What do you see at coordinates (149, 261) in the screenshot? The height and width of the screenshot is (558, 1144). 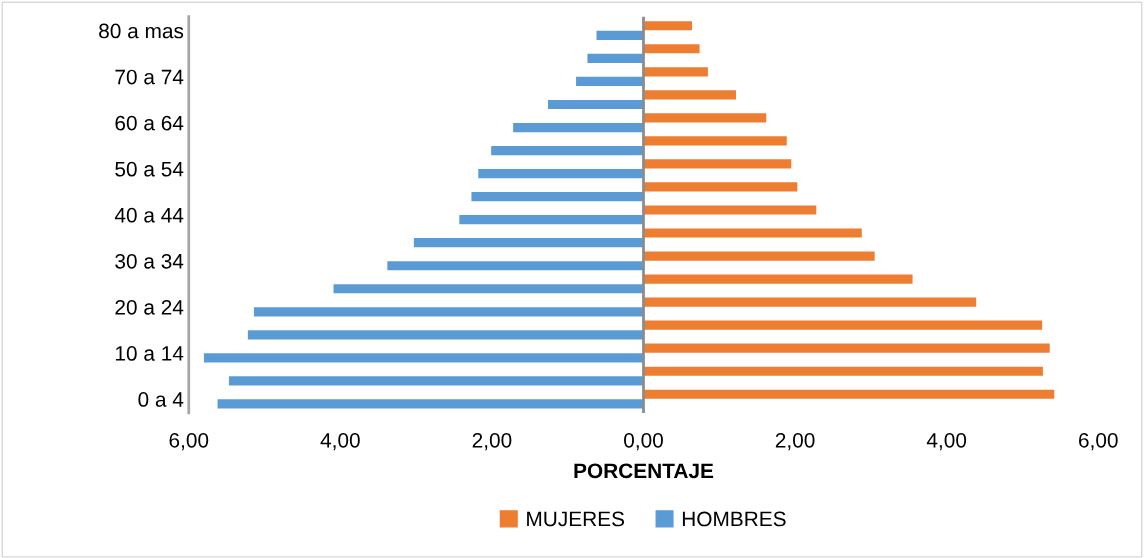 I see `y-tick-label: 30 a 34` at bounding box center [149, 261].